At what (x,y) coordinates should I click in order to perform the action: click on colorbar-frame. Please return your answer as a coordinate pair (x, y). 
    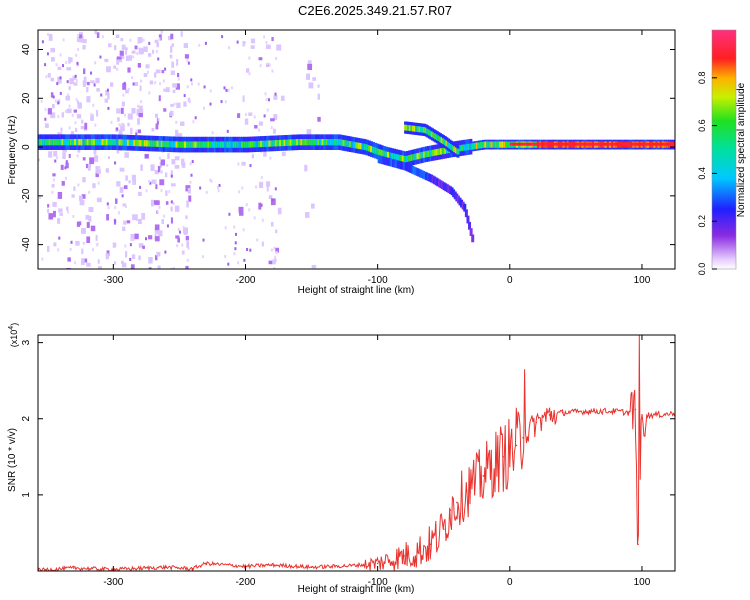
    Looking at the image, I should click on (724, 149).